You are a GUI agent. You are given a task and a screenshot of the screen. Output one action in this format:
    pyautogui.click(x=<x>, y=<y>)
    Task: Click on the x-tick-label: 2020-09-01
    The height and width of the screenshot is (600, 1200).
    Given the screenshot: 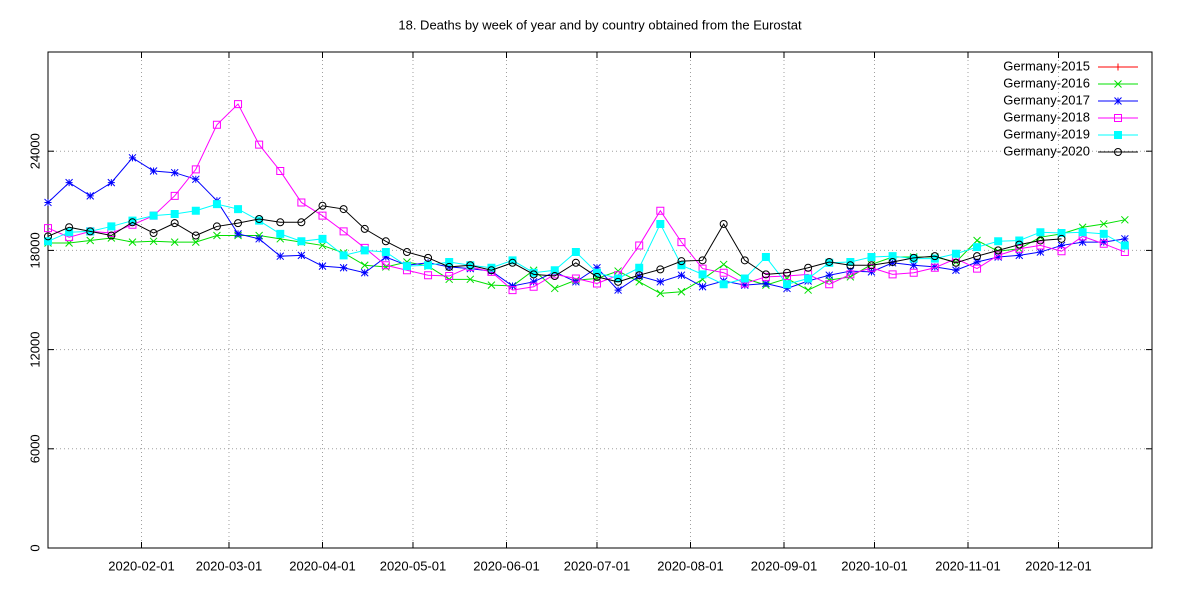 What is the action you would take?
    pyautogui.click(x=784, y=565)
    